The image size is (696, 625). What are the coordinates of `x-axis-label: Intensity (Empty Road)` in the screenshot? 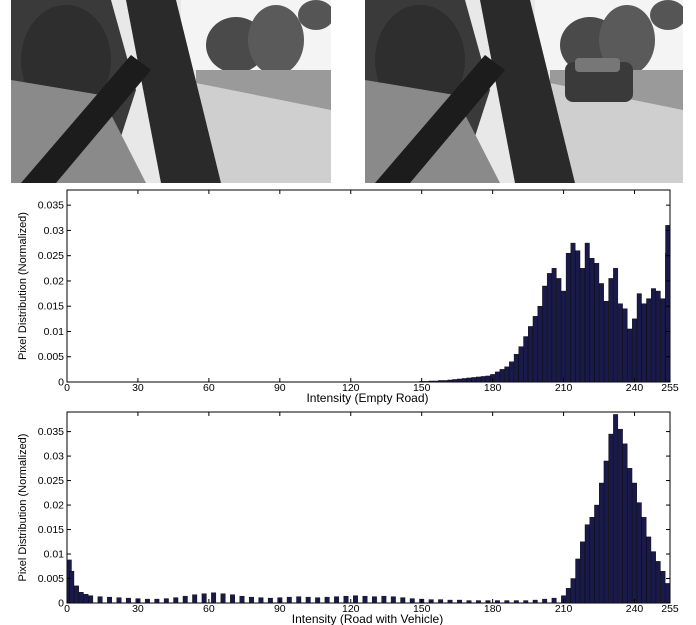 It's located at (367, 398).